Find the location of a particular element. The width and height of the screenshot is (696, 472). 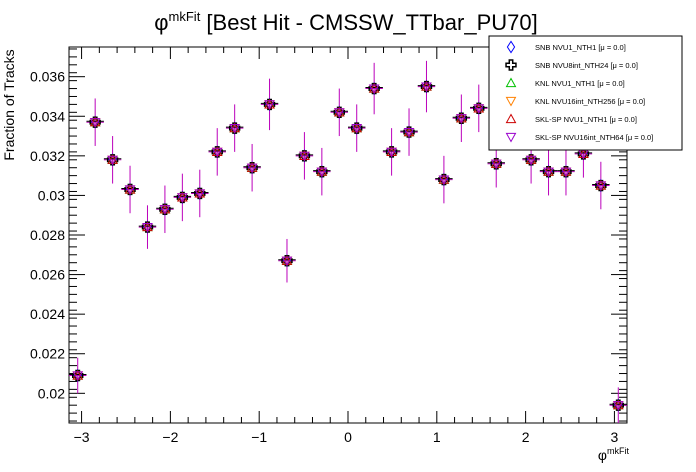

title-superscript: mkFit is located at coordinates (185, 16).